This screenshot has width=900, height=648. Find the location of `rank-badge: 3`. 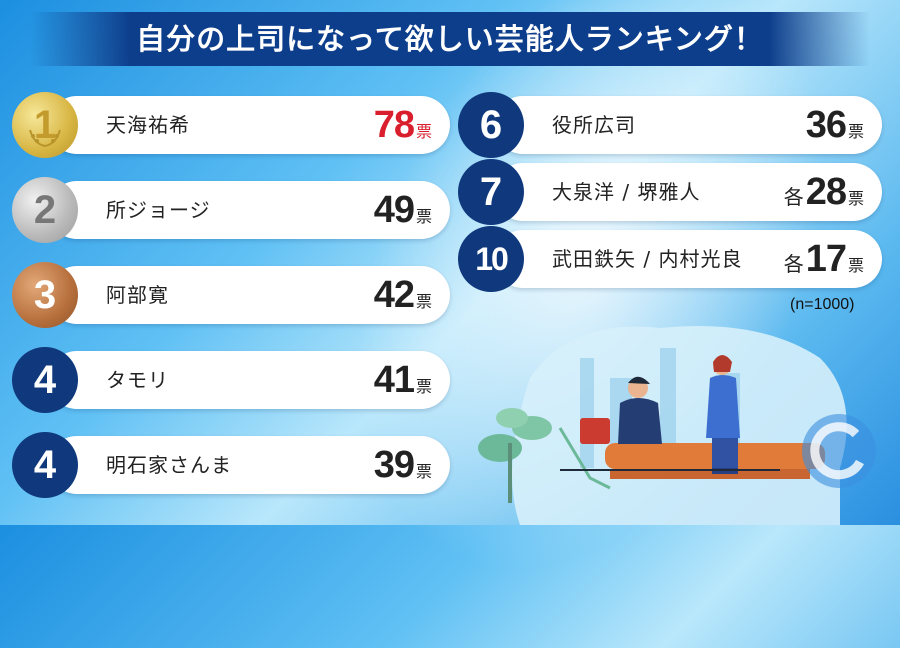

rank-badge: 3 is located at coordinates (45, 295).